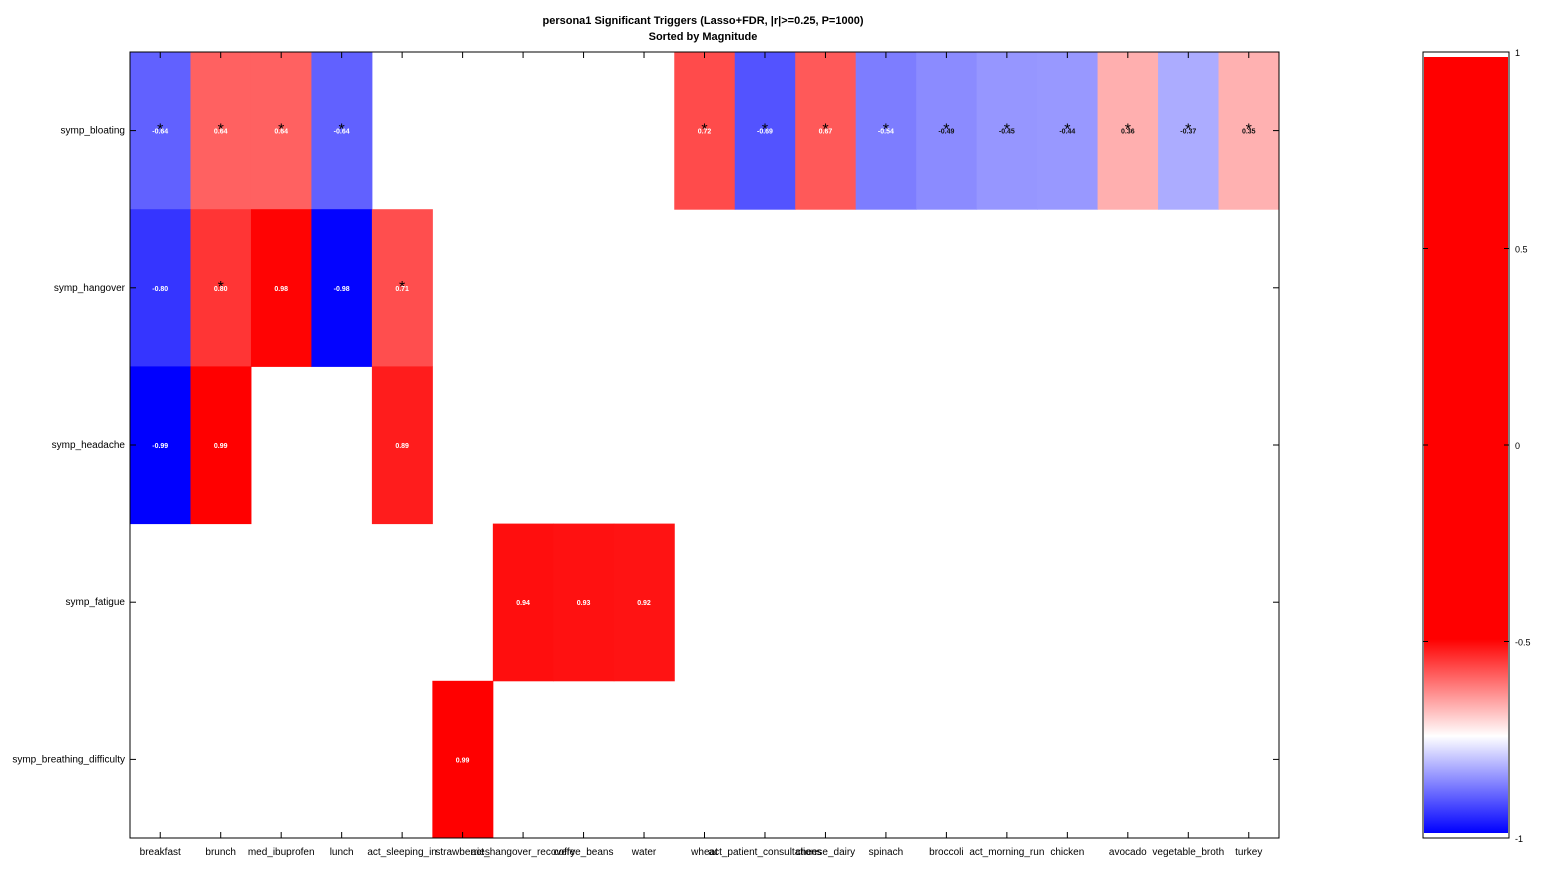 The image size is (1558, 878). I want to click on cell-value-label: 0.94, so click(523, 603).